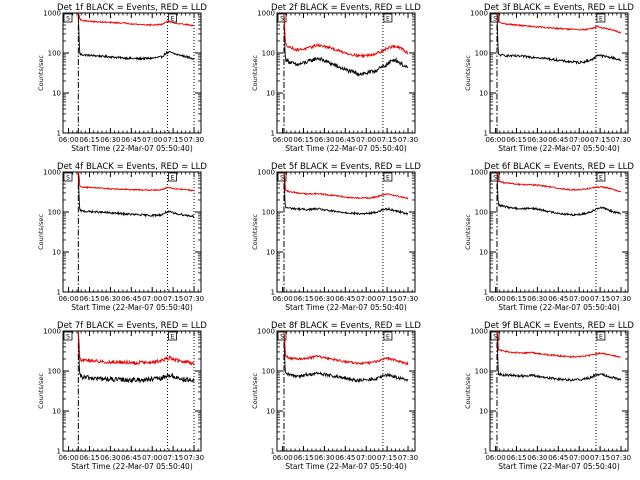 This screenshot has height=480, width=640. I want to click on panel-title: Det 7f BLACK = Events, RED = LLD, so click(132, 326).